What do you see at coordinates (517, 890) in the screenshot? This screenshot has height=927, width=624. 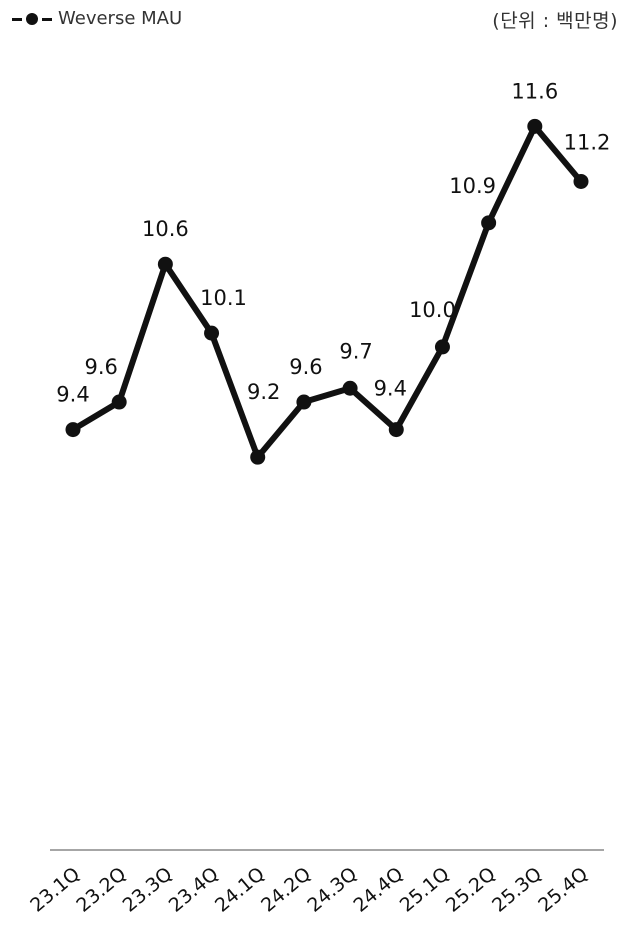 I see `x-tick-label: 25.3Q` at bounding box center [517, 890].